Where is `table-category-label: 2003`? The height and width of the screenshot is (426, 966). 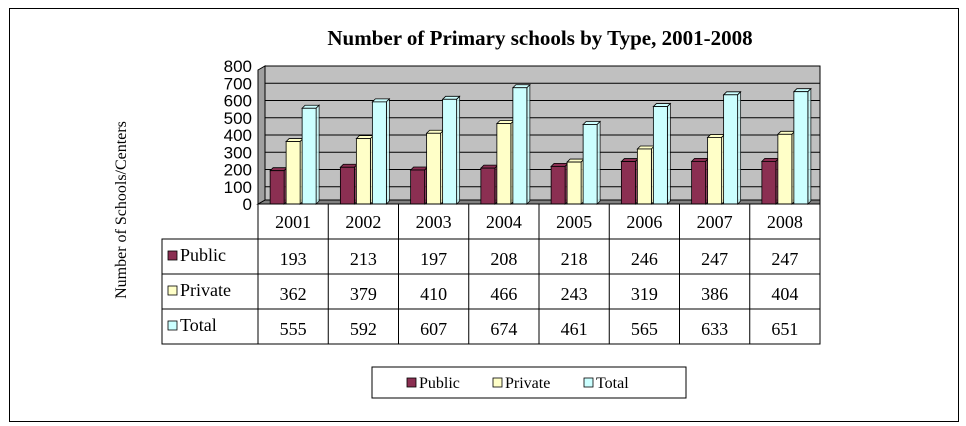
table-category-label: 2003 is located at coordinates (434, 222).